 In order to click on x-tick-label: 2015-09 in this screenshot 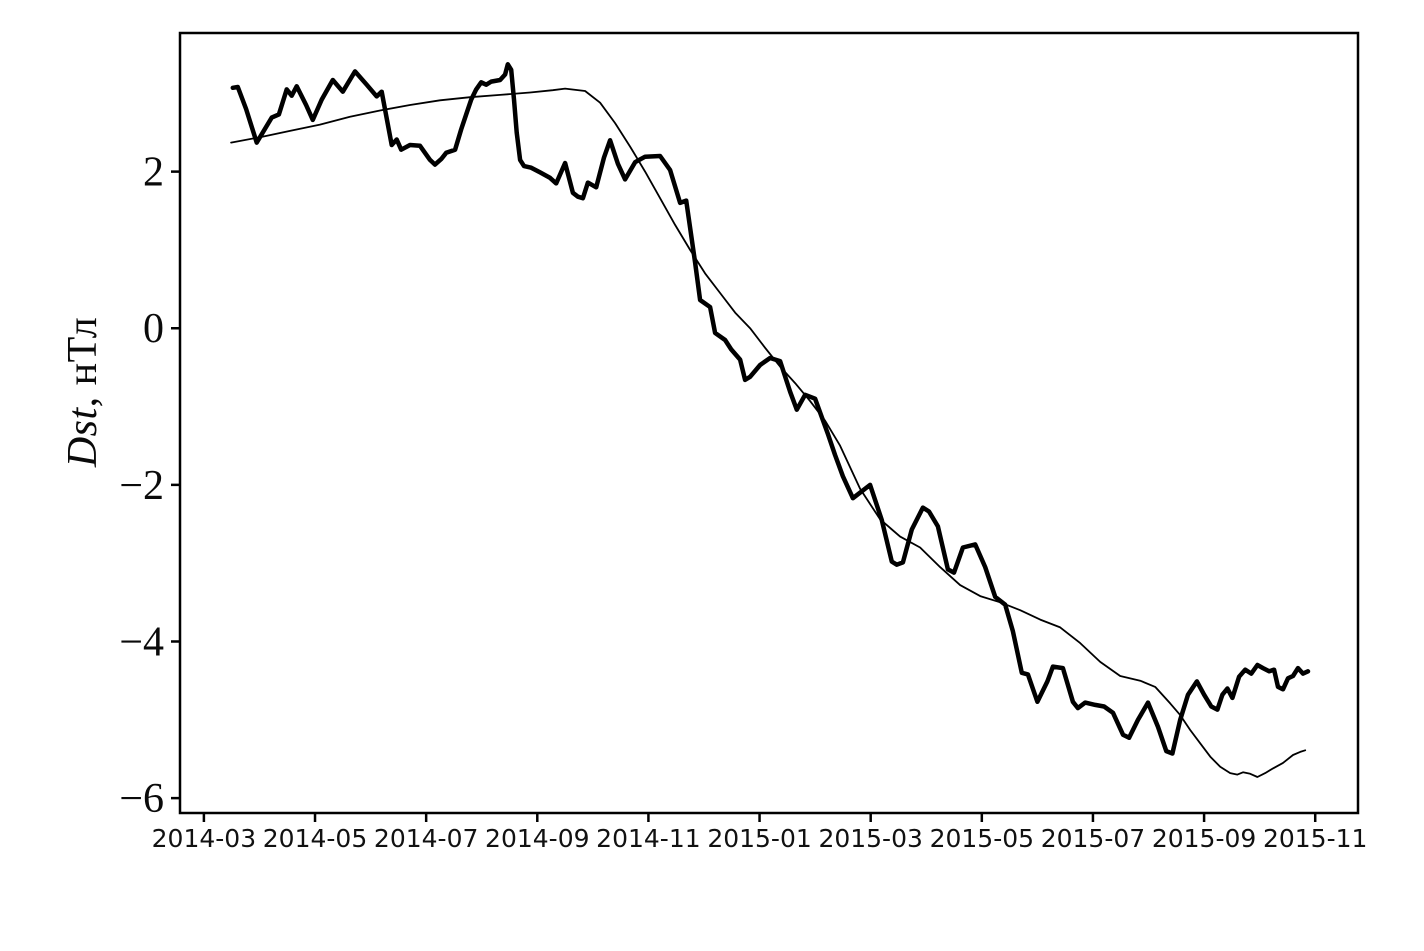, I will do `click(1204, 838)`.